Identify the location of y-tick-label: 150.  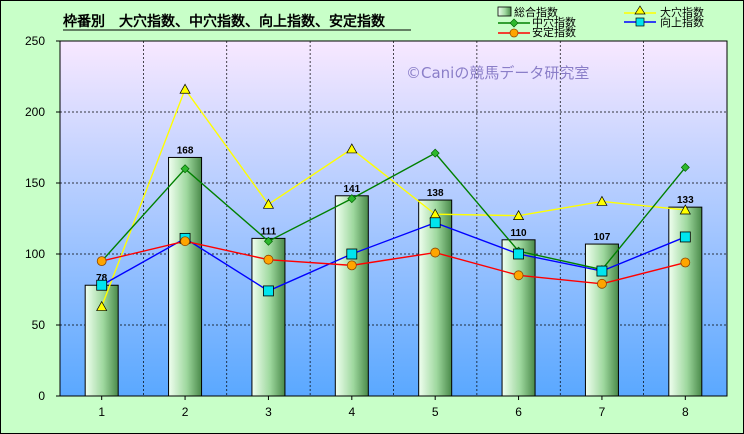
(35, 183).